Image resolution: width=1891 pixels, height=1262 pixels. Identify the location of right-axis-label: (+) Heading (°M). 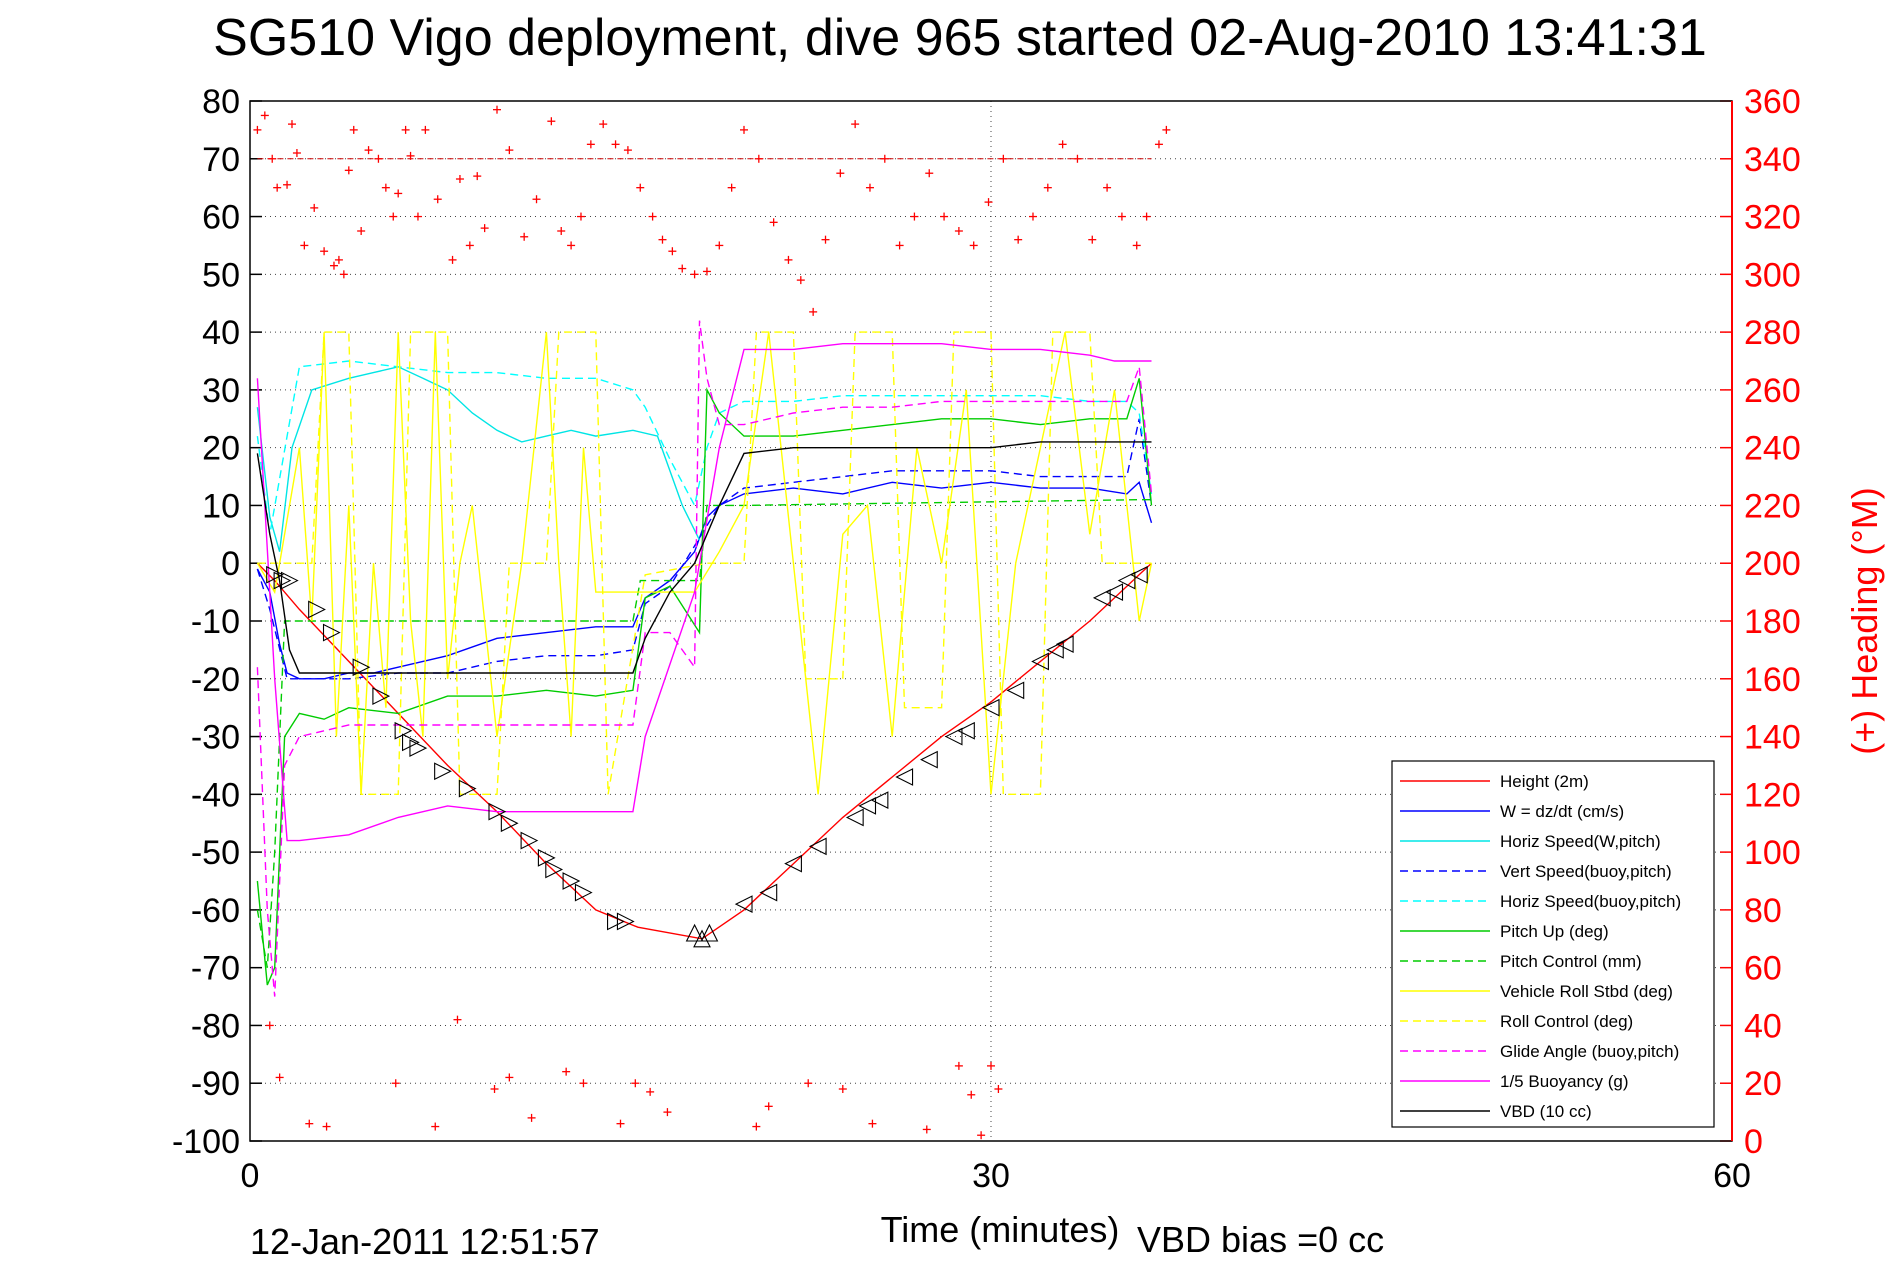
(1864, 620).